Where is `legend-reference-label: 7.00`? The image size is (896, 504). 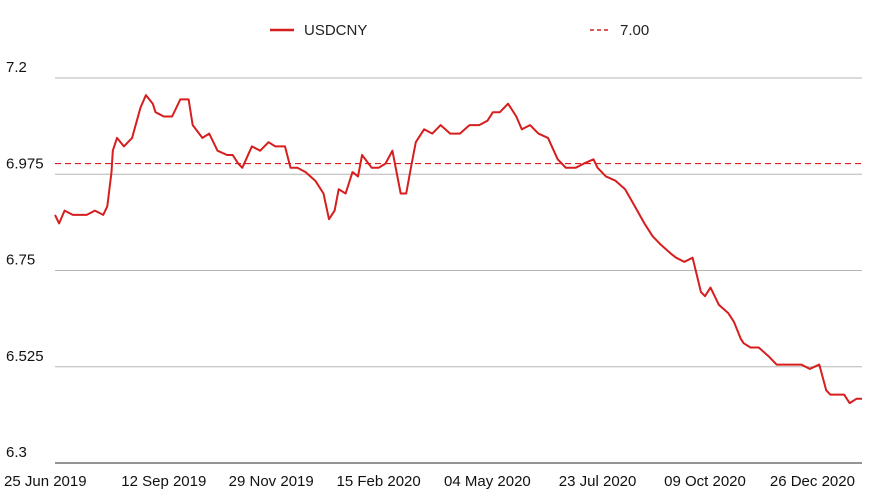
legend-reference-label: 7.00 is located at coordinates (634, 30).